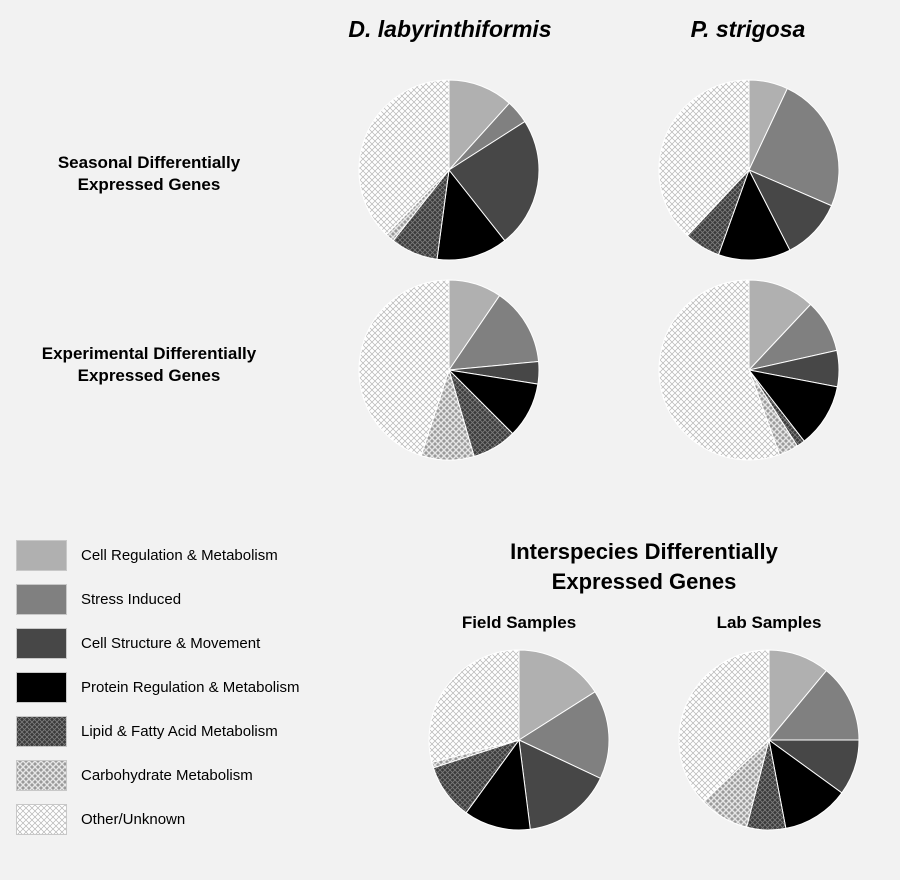  I want to click on interspecies-title-line-1: Interspecies Differentially, so click(644, 551).